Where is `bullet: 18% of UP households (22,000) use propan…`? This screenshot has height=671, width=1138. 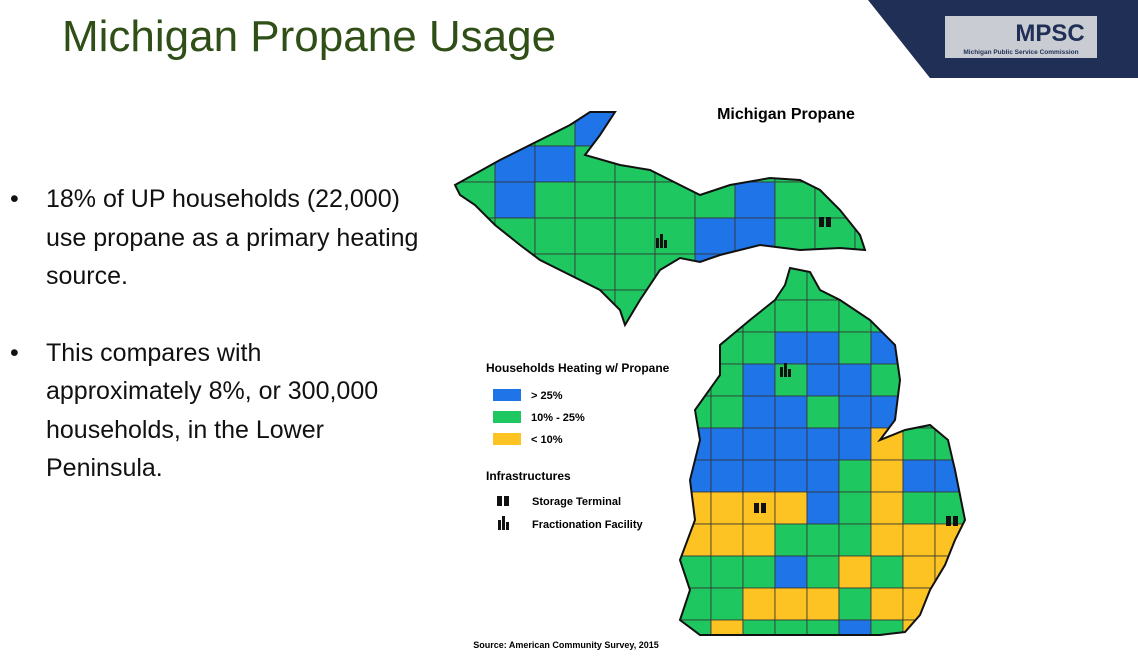 bullet: 18% of UP households (22,000) use propan… is located at coordinates (215, 238).